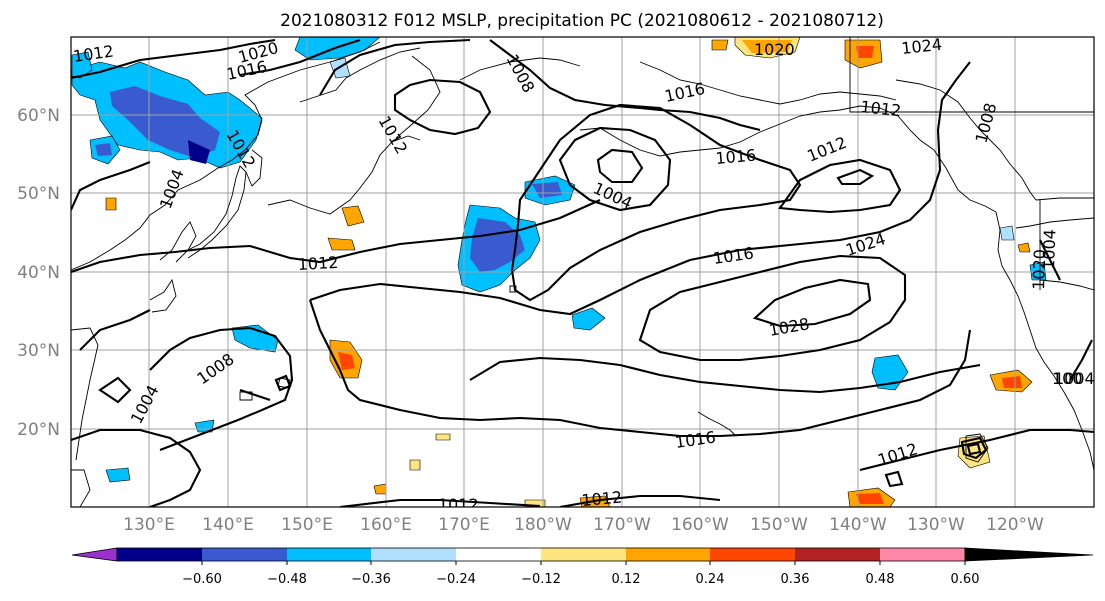  I want to click on colorbar-label: 0.12, so click(626, 579).